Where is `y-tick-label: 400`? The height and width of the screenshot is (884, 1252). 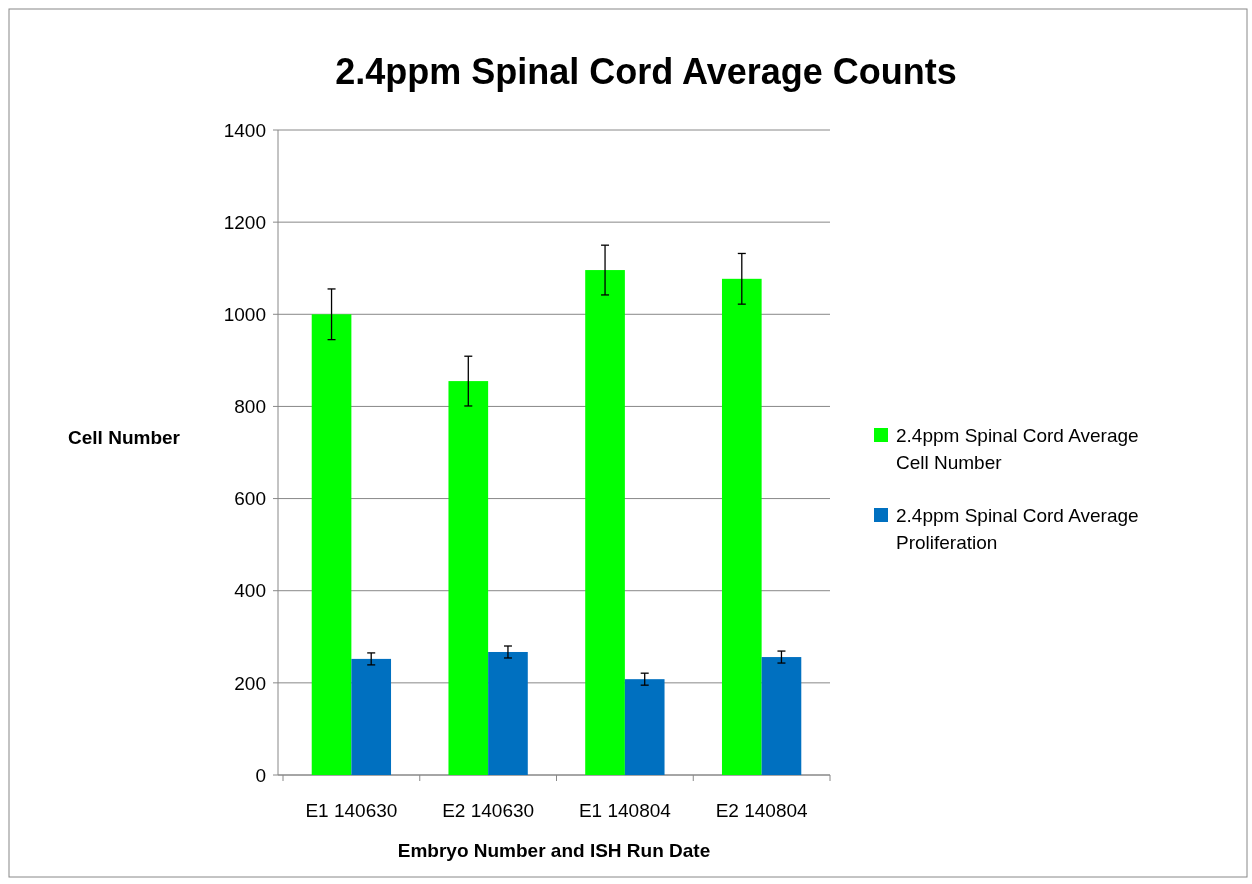
y-tick-label: 400 is located at coordinates (250, 591).